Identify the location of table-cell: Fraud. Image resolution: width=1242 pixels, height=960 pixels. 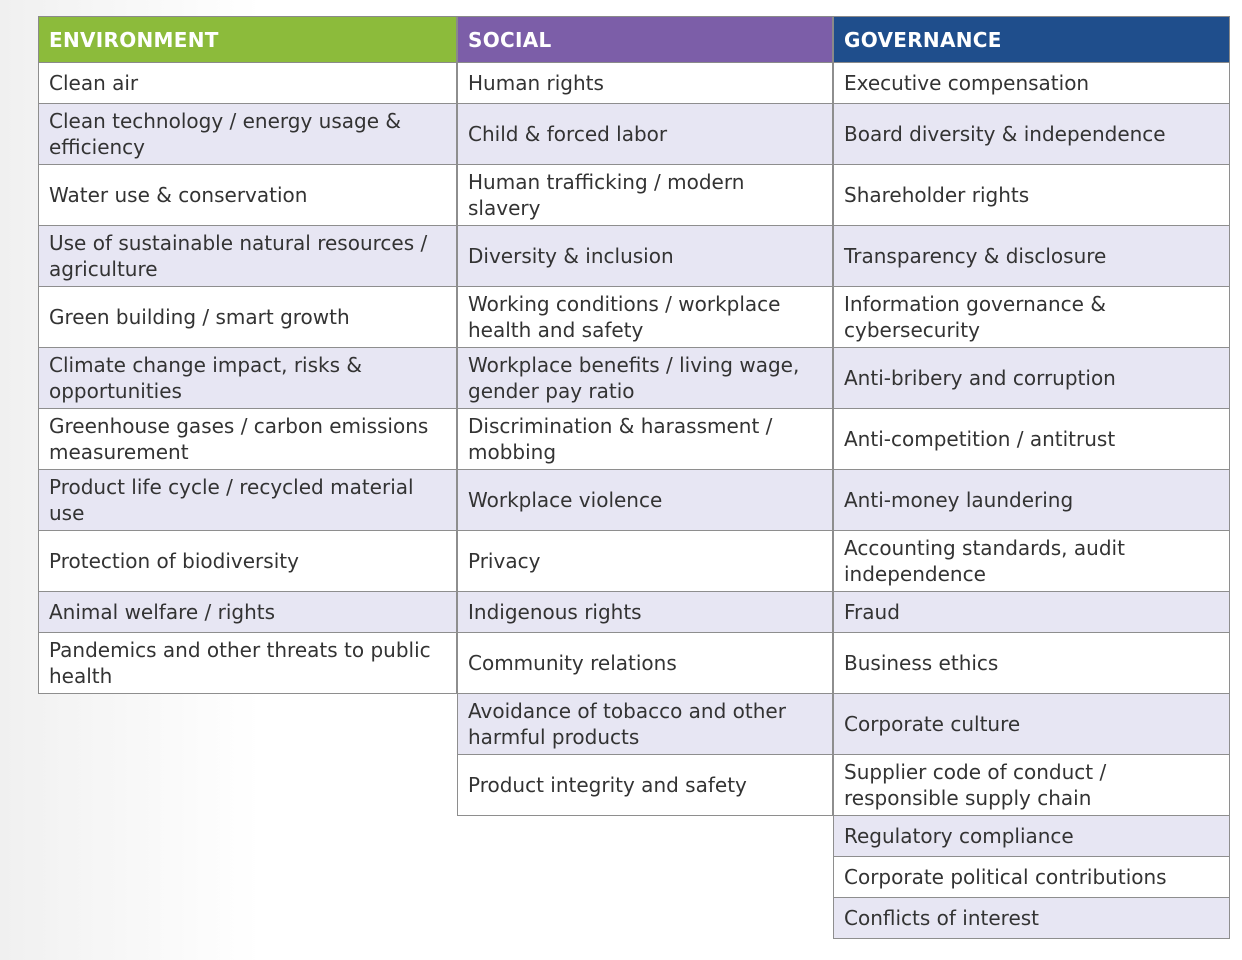
(1031, 612).